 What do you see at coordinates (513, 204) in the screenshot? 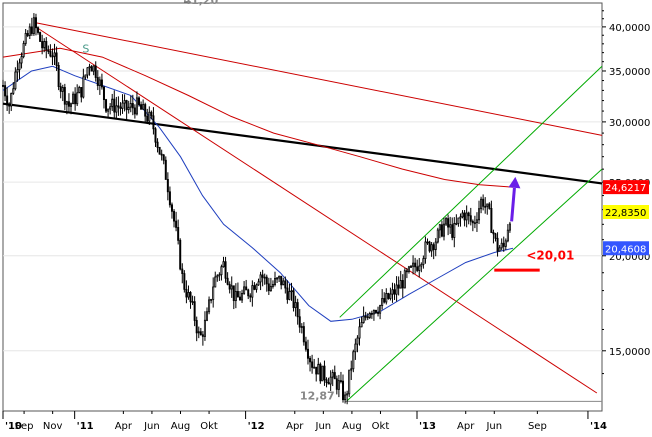
I see `arrow-shaft` at bounding box center [513, 204].